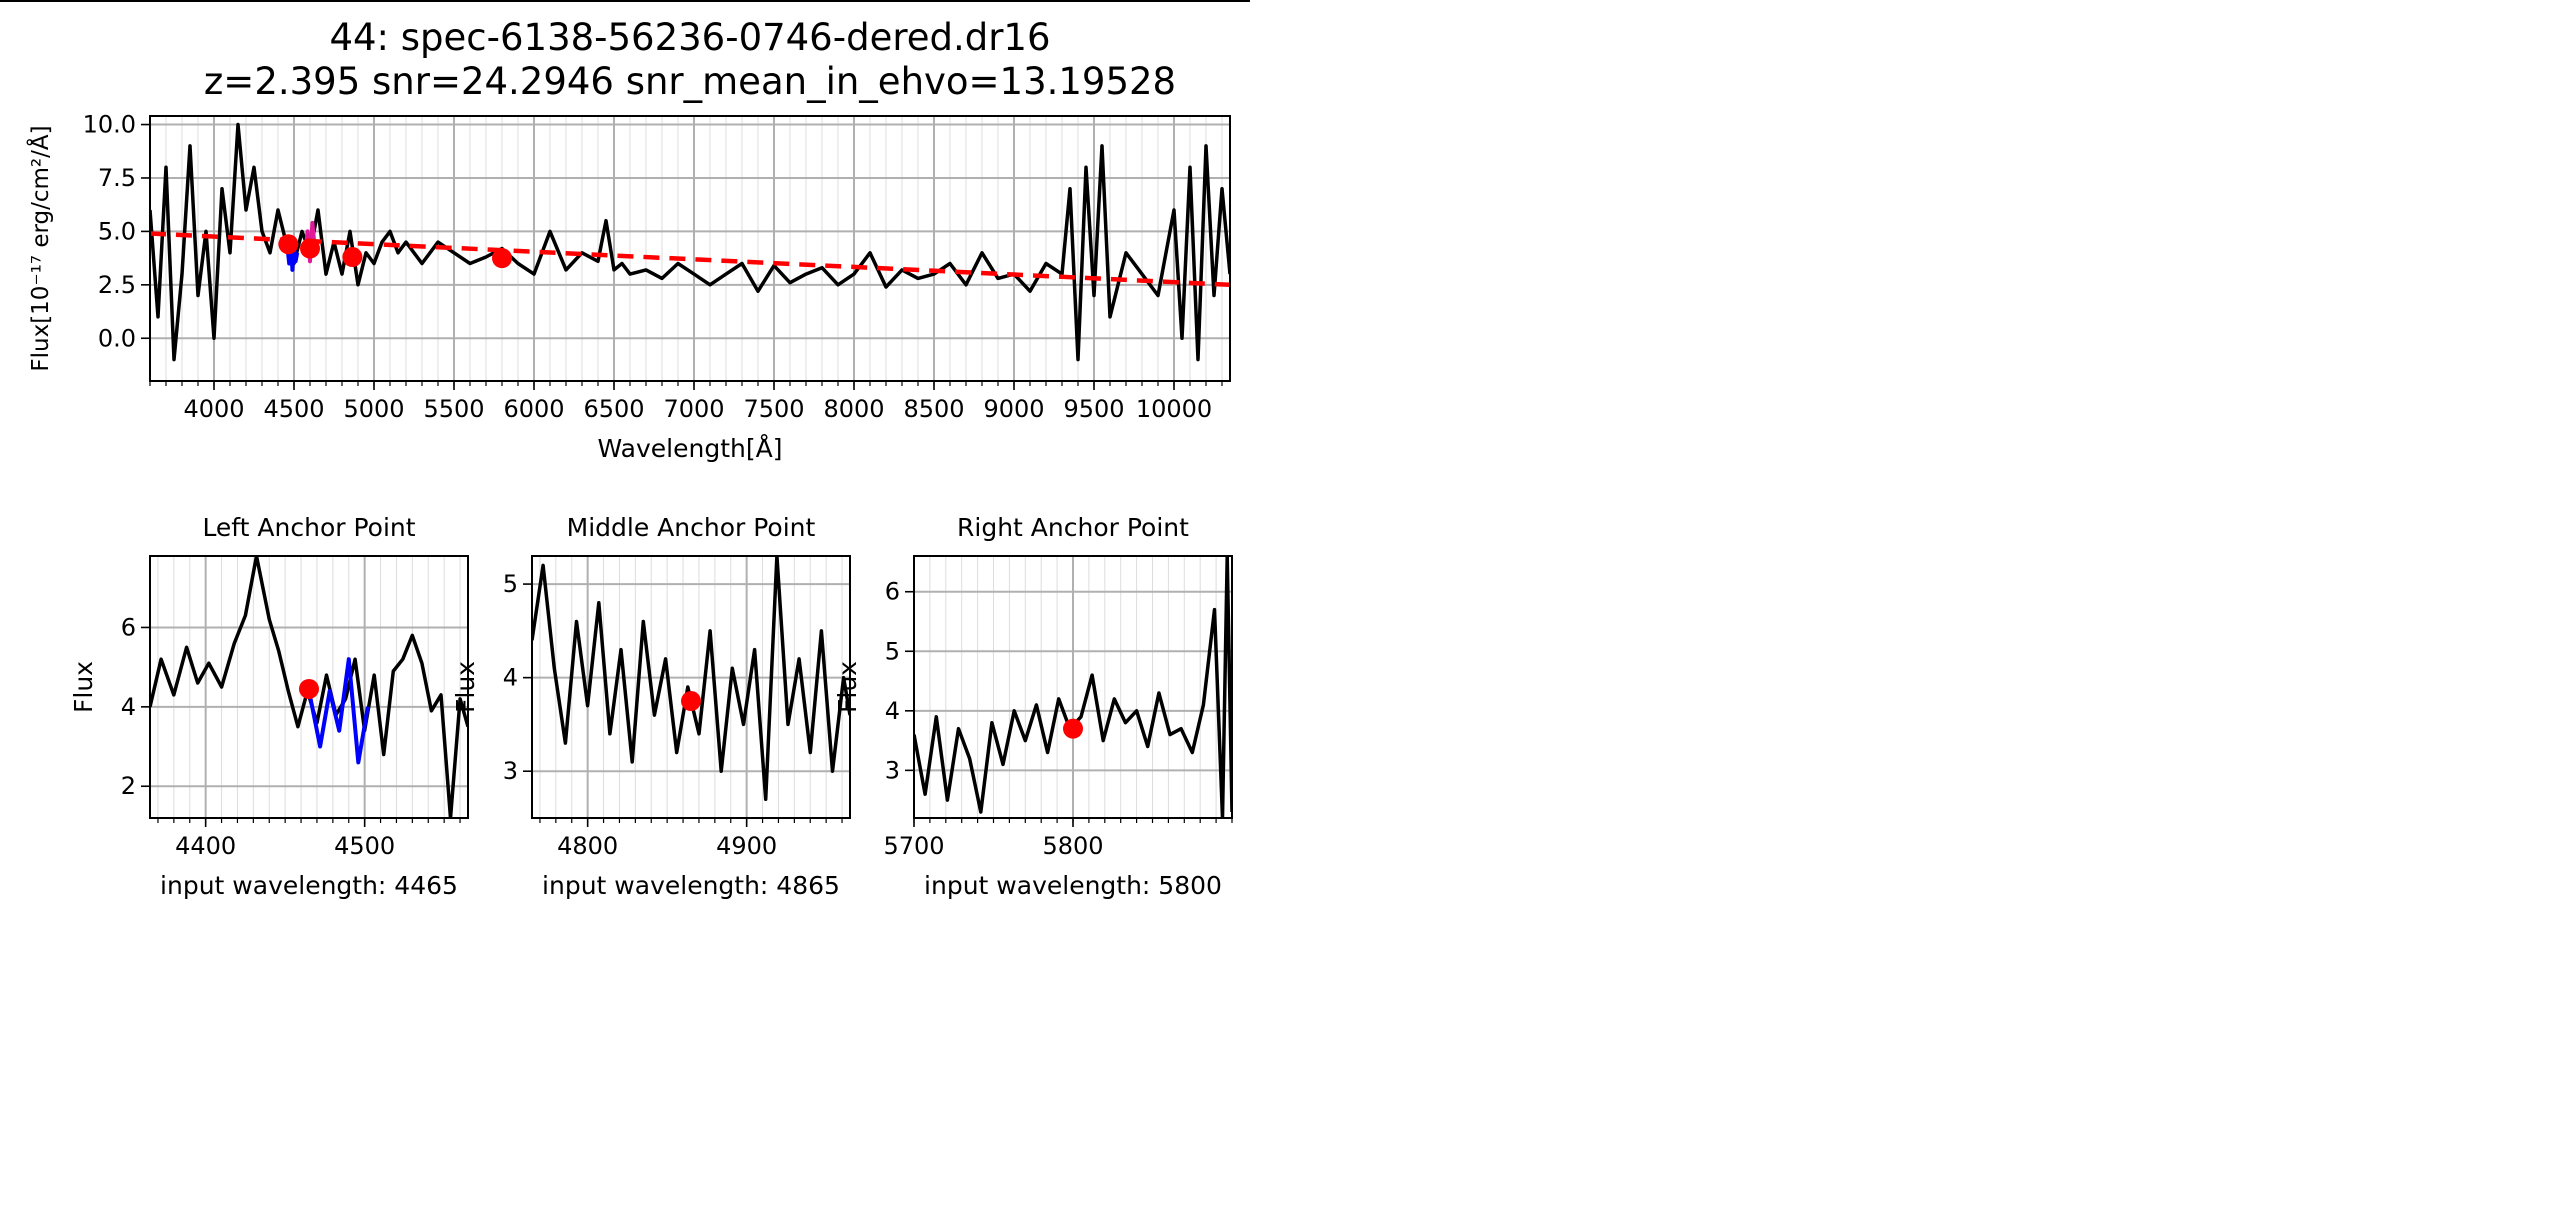 This screenshot has height=1224, width=2554. Describe the element at coordinates (625, 1) in the screenshot. I see `top-border-line` at that location.